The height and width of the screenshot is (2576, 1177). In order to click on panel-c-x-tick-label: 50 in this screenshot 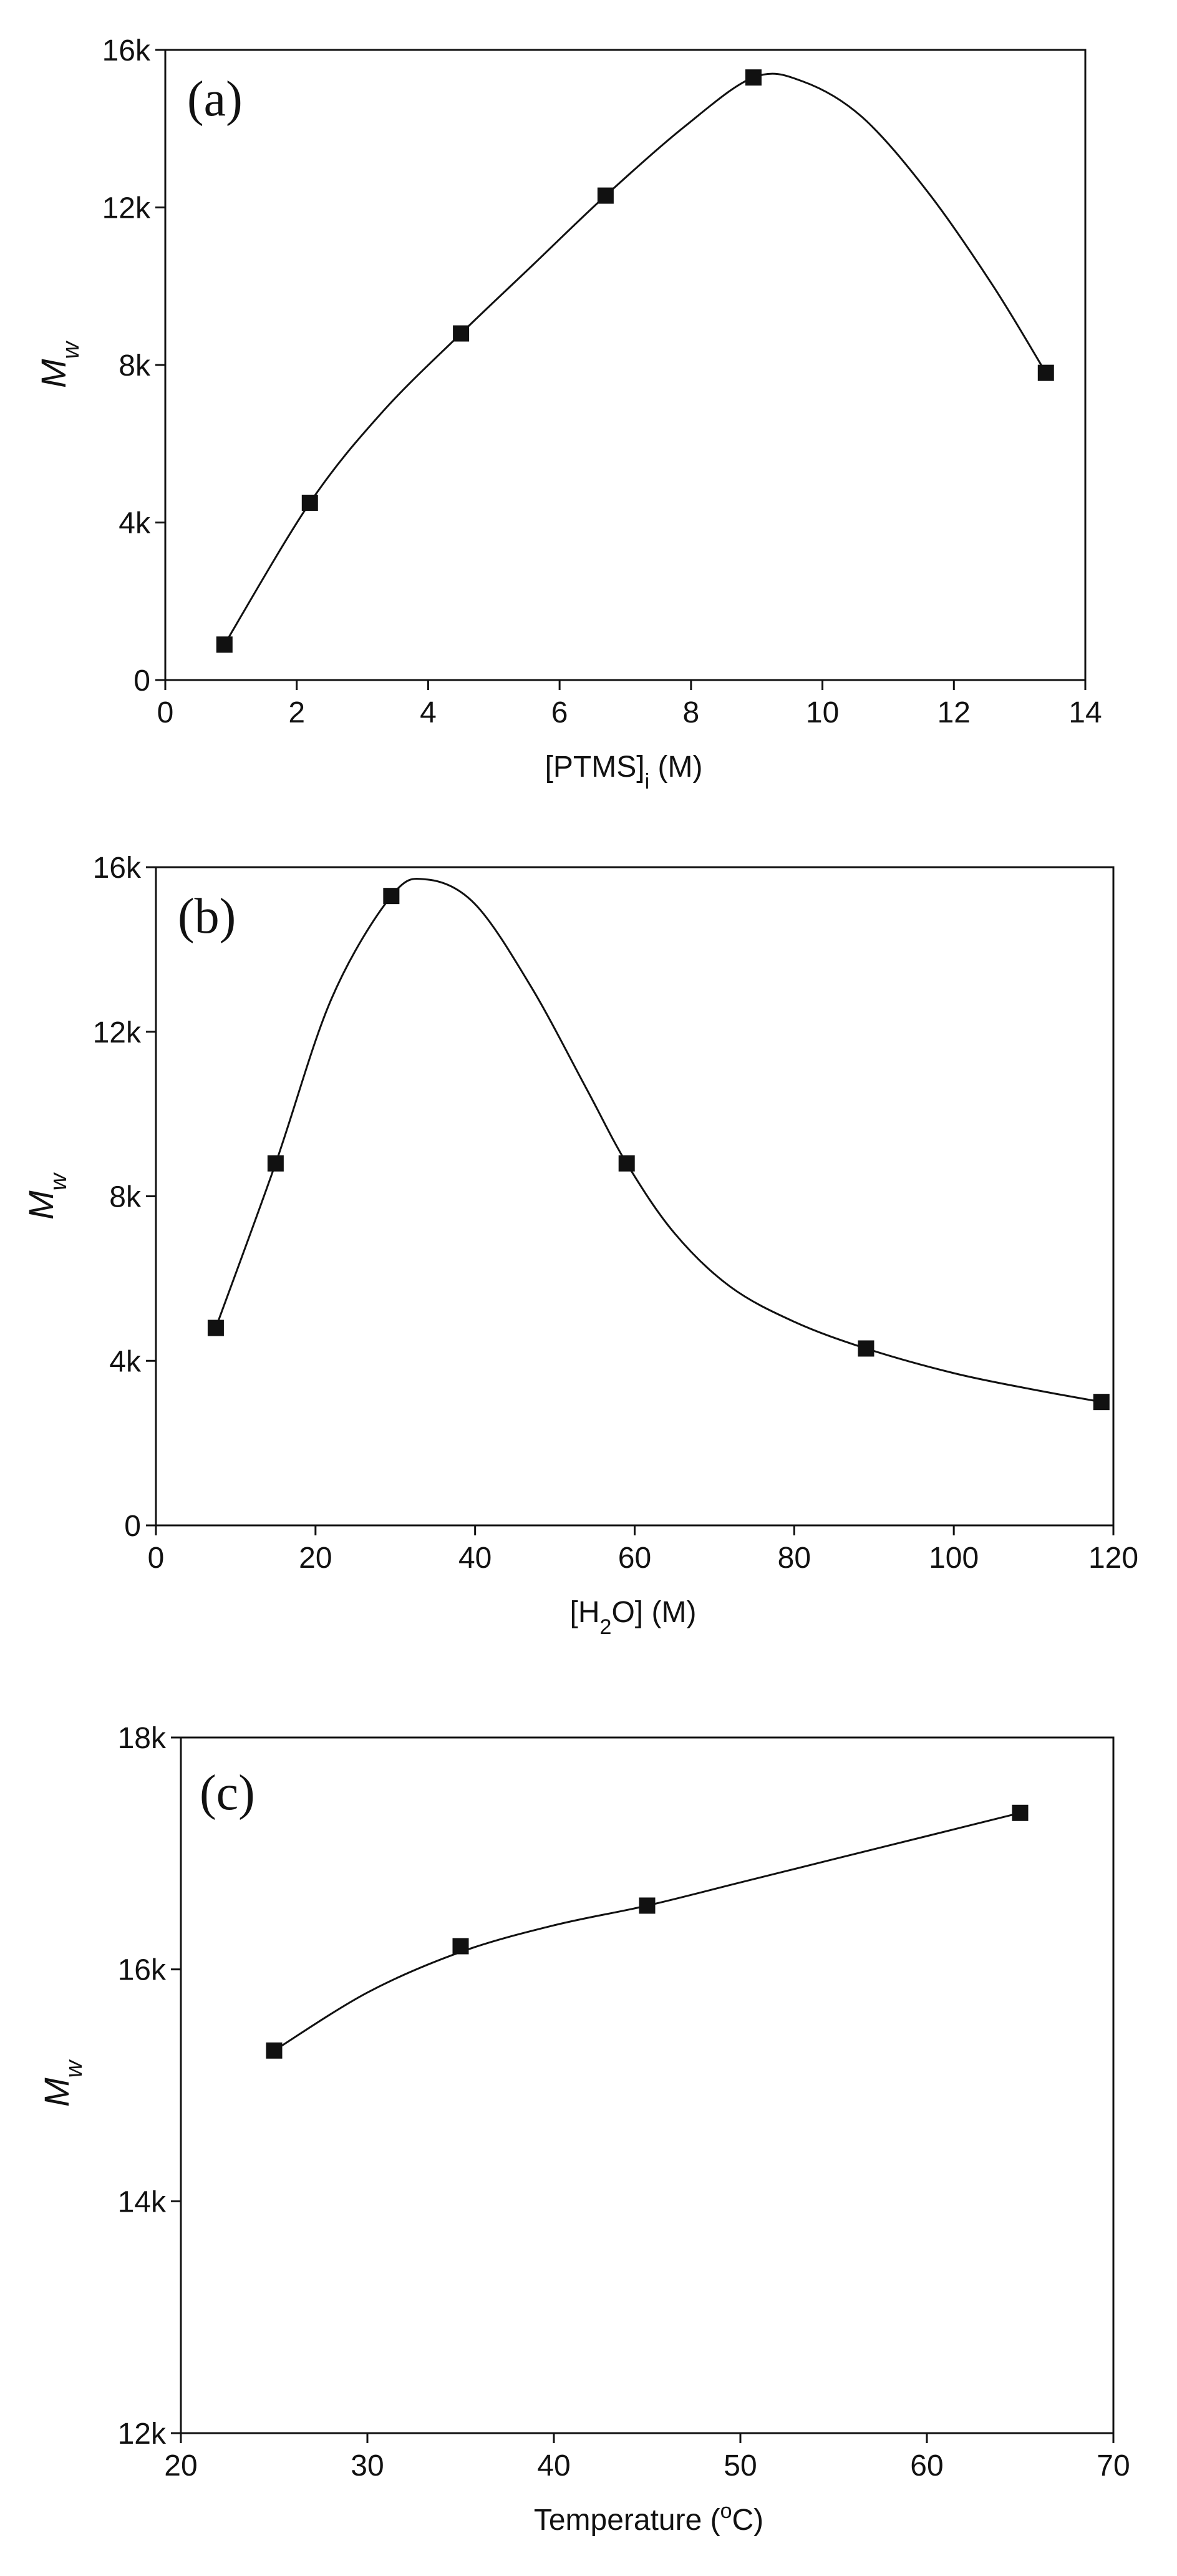, I will do `click(740, 2465)`.